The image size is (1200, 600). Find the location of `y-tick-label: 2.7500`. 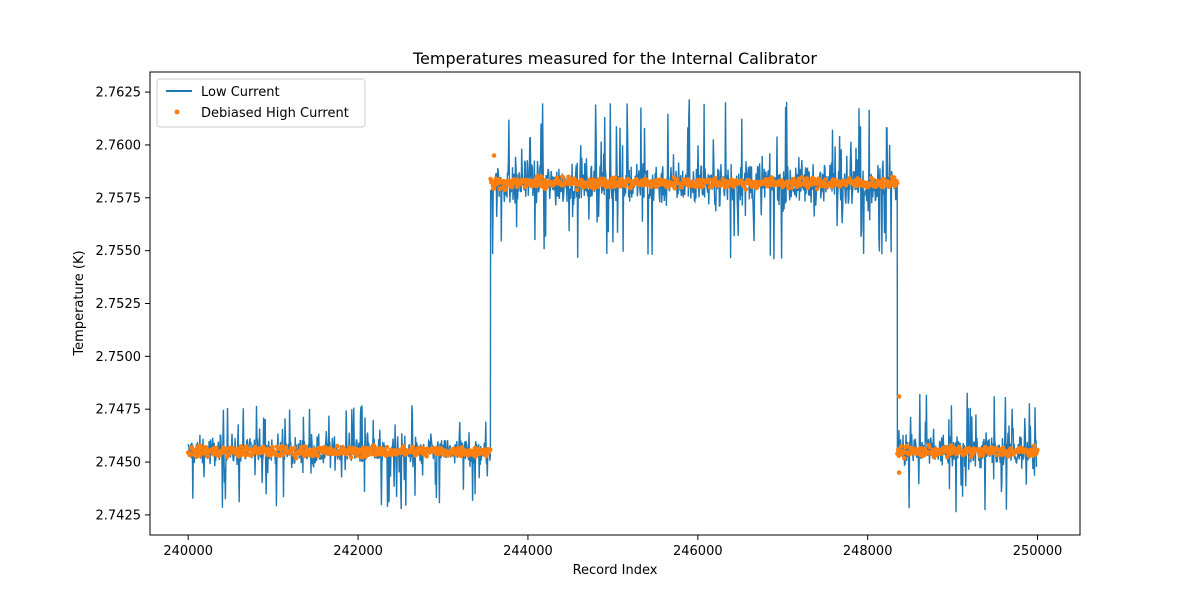

y-tick-label: 2.7500 is located at coordinates (119, 357).